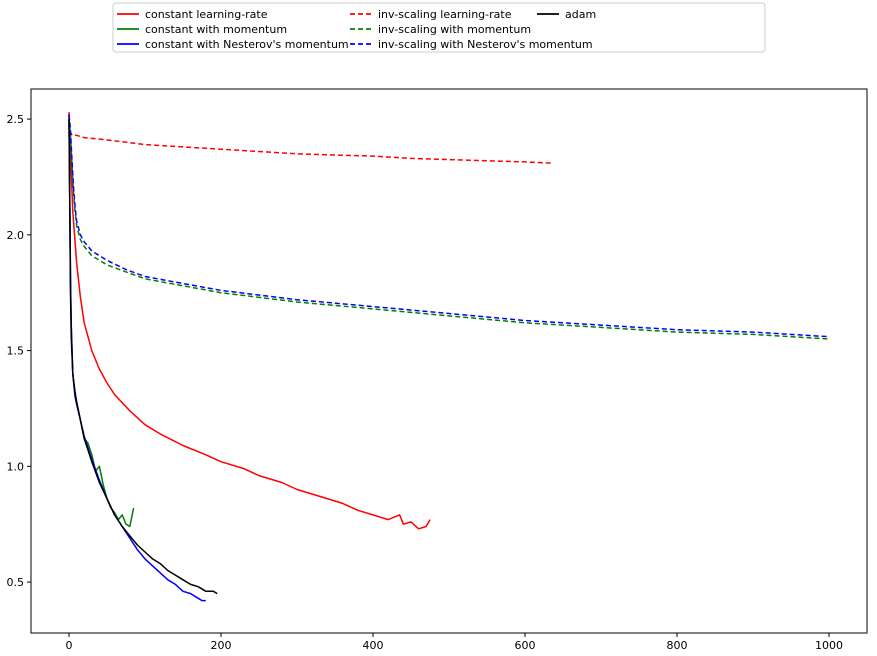 The image size is (877, 656). I want to click on x-tick-label: 600, so click(525, 645).